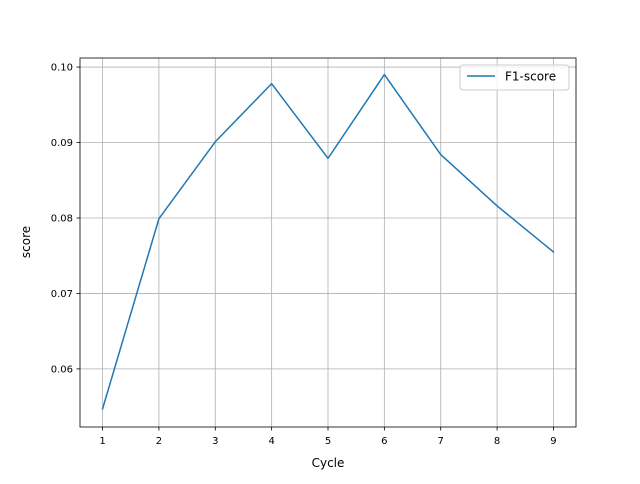 The height and width of the screenshot is (484, 640). Describe the element at coordinates (530, 77) in the screenshot. I see `legend-label: F1-score` at that location.